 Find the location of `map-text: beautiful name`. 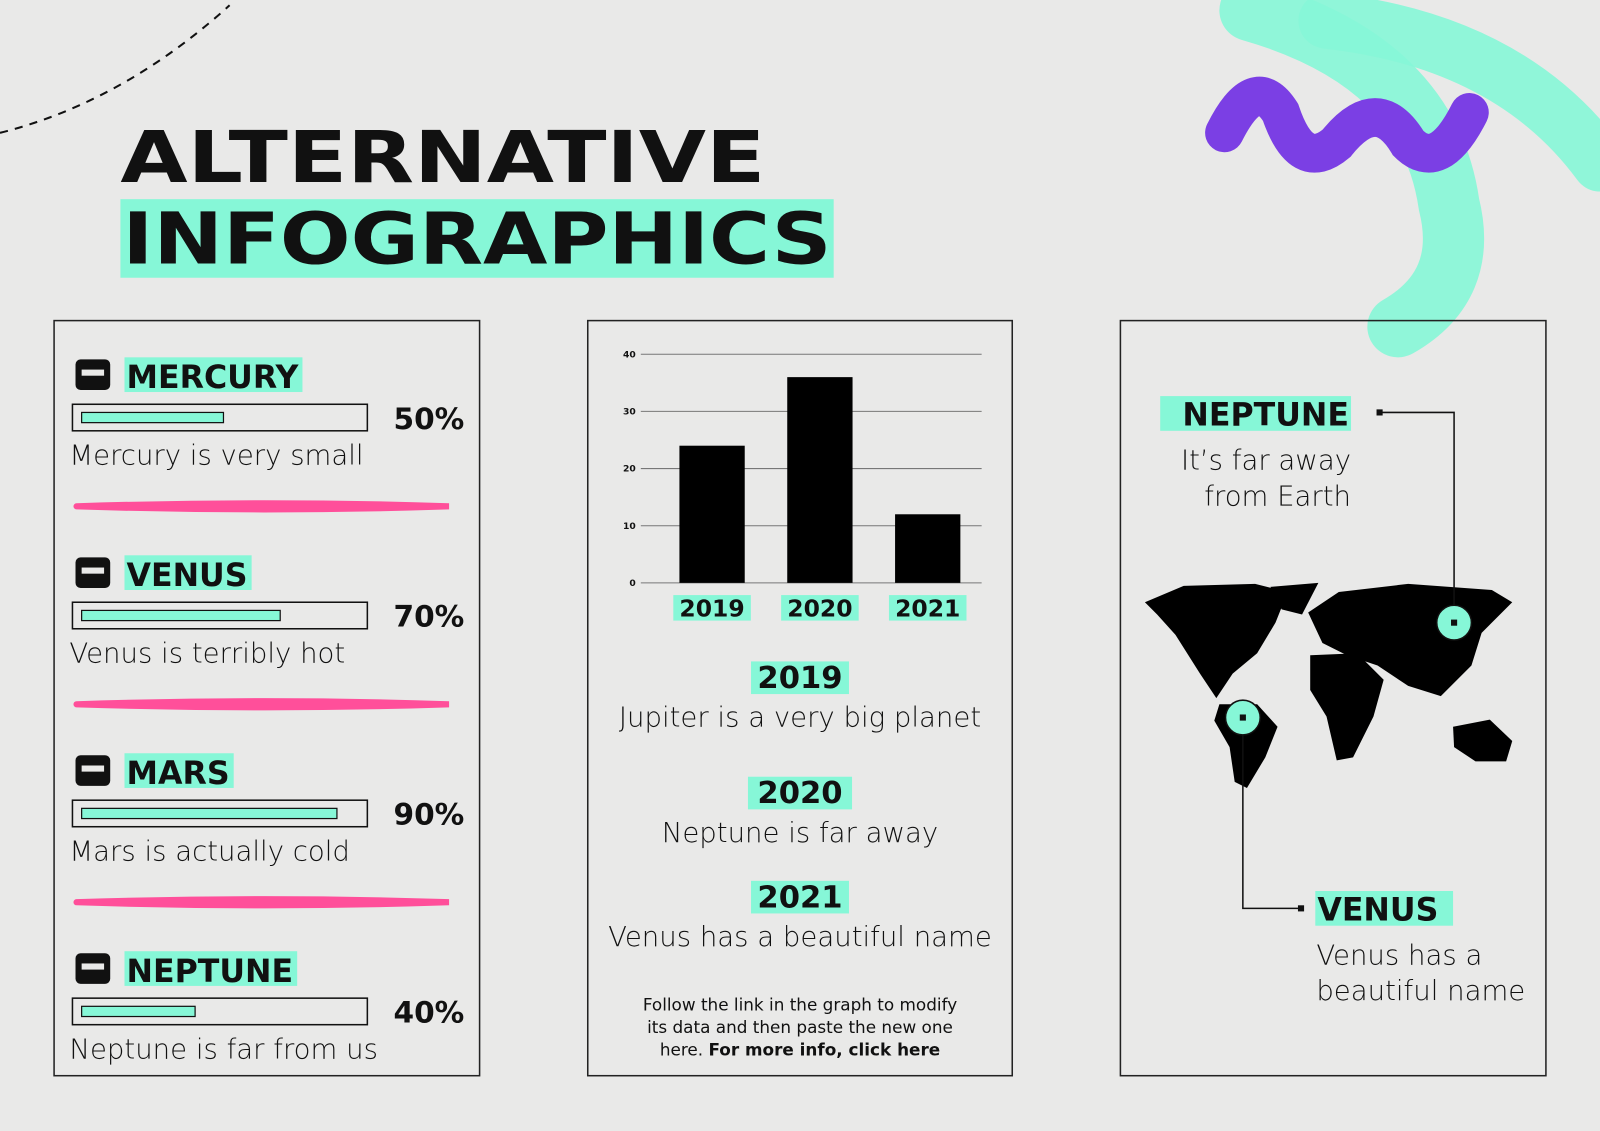

map-text: beautiful name is located at coordinates (1420, 991).